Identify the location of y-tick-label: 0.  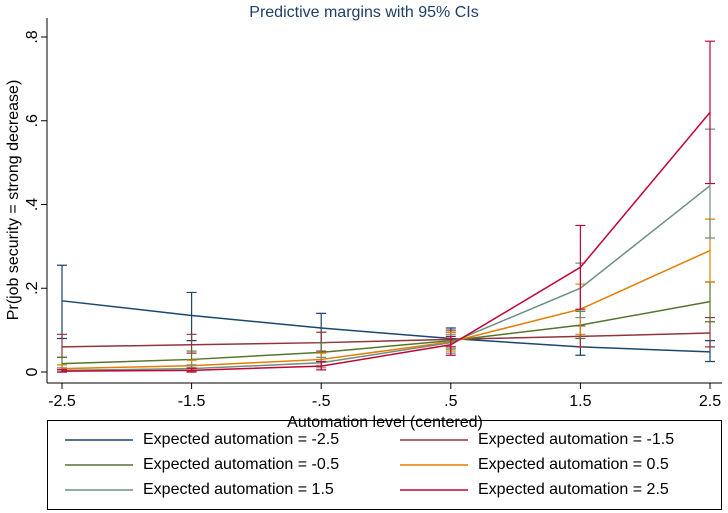
(32, 371).